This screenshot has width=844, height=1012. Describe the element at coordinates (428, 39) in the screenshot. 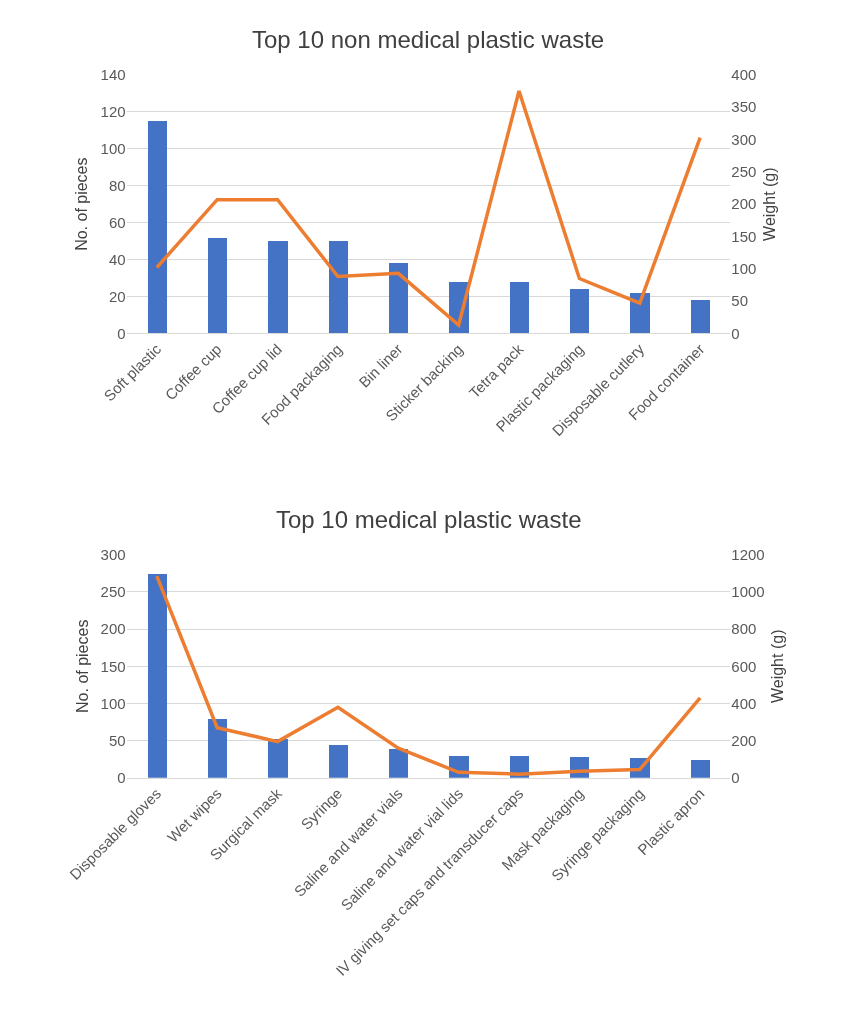

I see `chart-title: Top 10 non medical plastic waste` at that location.